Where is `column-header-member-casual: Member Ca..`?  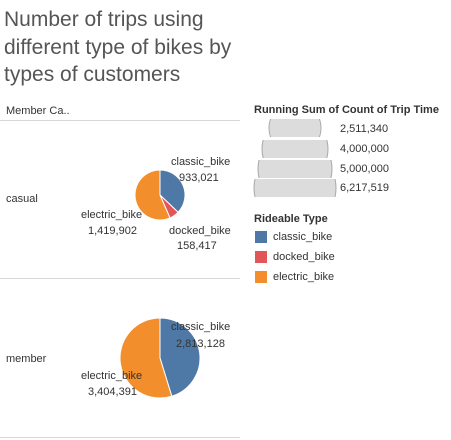
column-header-member-casual: Member Ca.. is located at coordinates (38, 111).